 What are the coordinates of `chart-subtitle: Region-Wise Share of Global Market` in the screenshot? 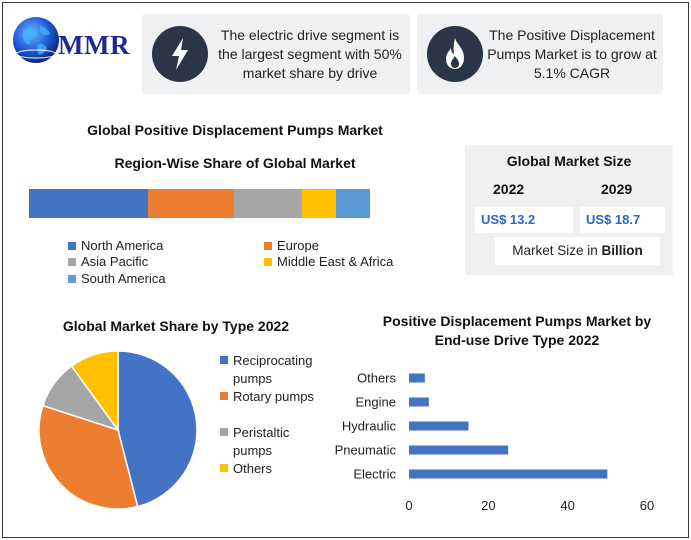 It's located at (235, 163).